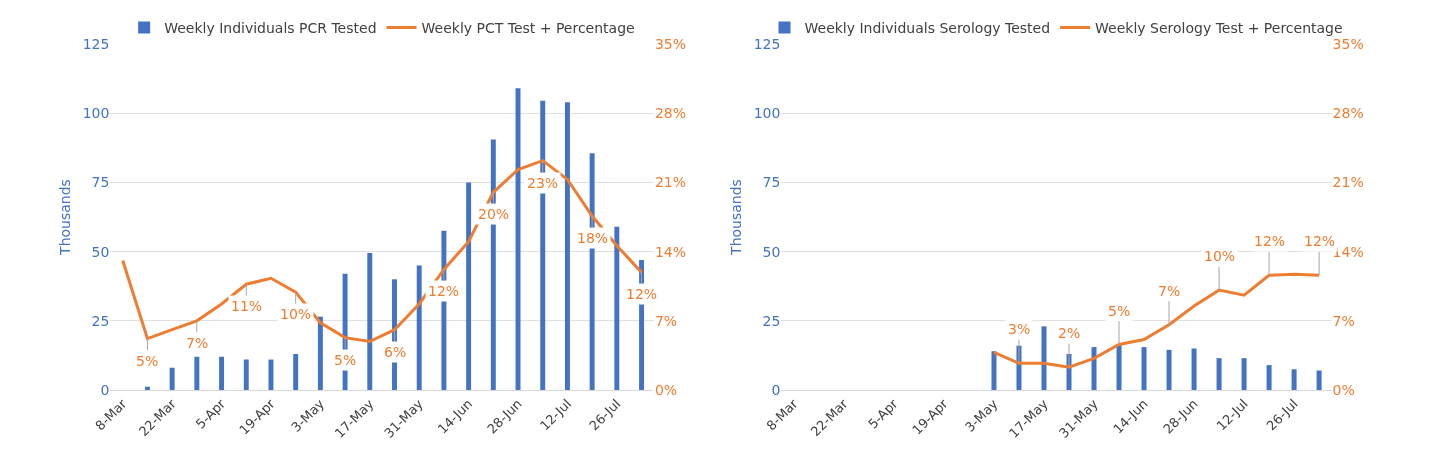 The image size is (1432, 460). I want to click on data-label: 6%, so click(395, 352).